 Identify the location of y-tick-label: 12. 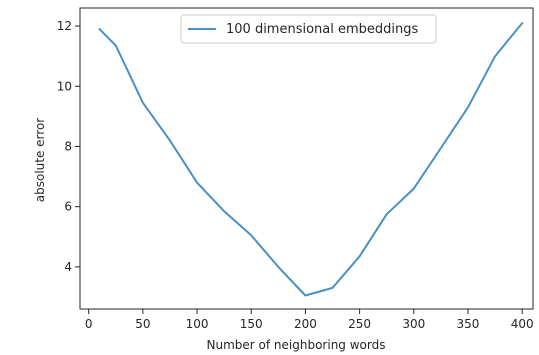
(64, 26).